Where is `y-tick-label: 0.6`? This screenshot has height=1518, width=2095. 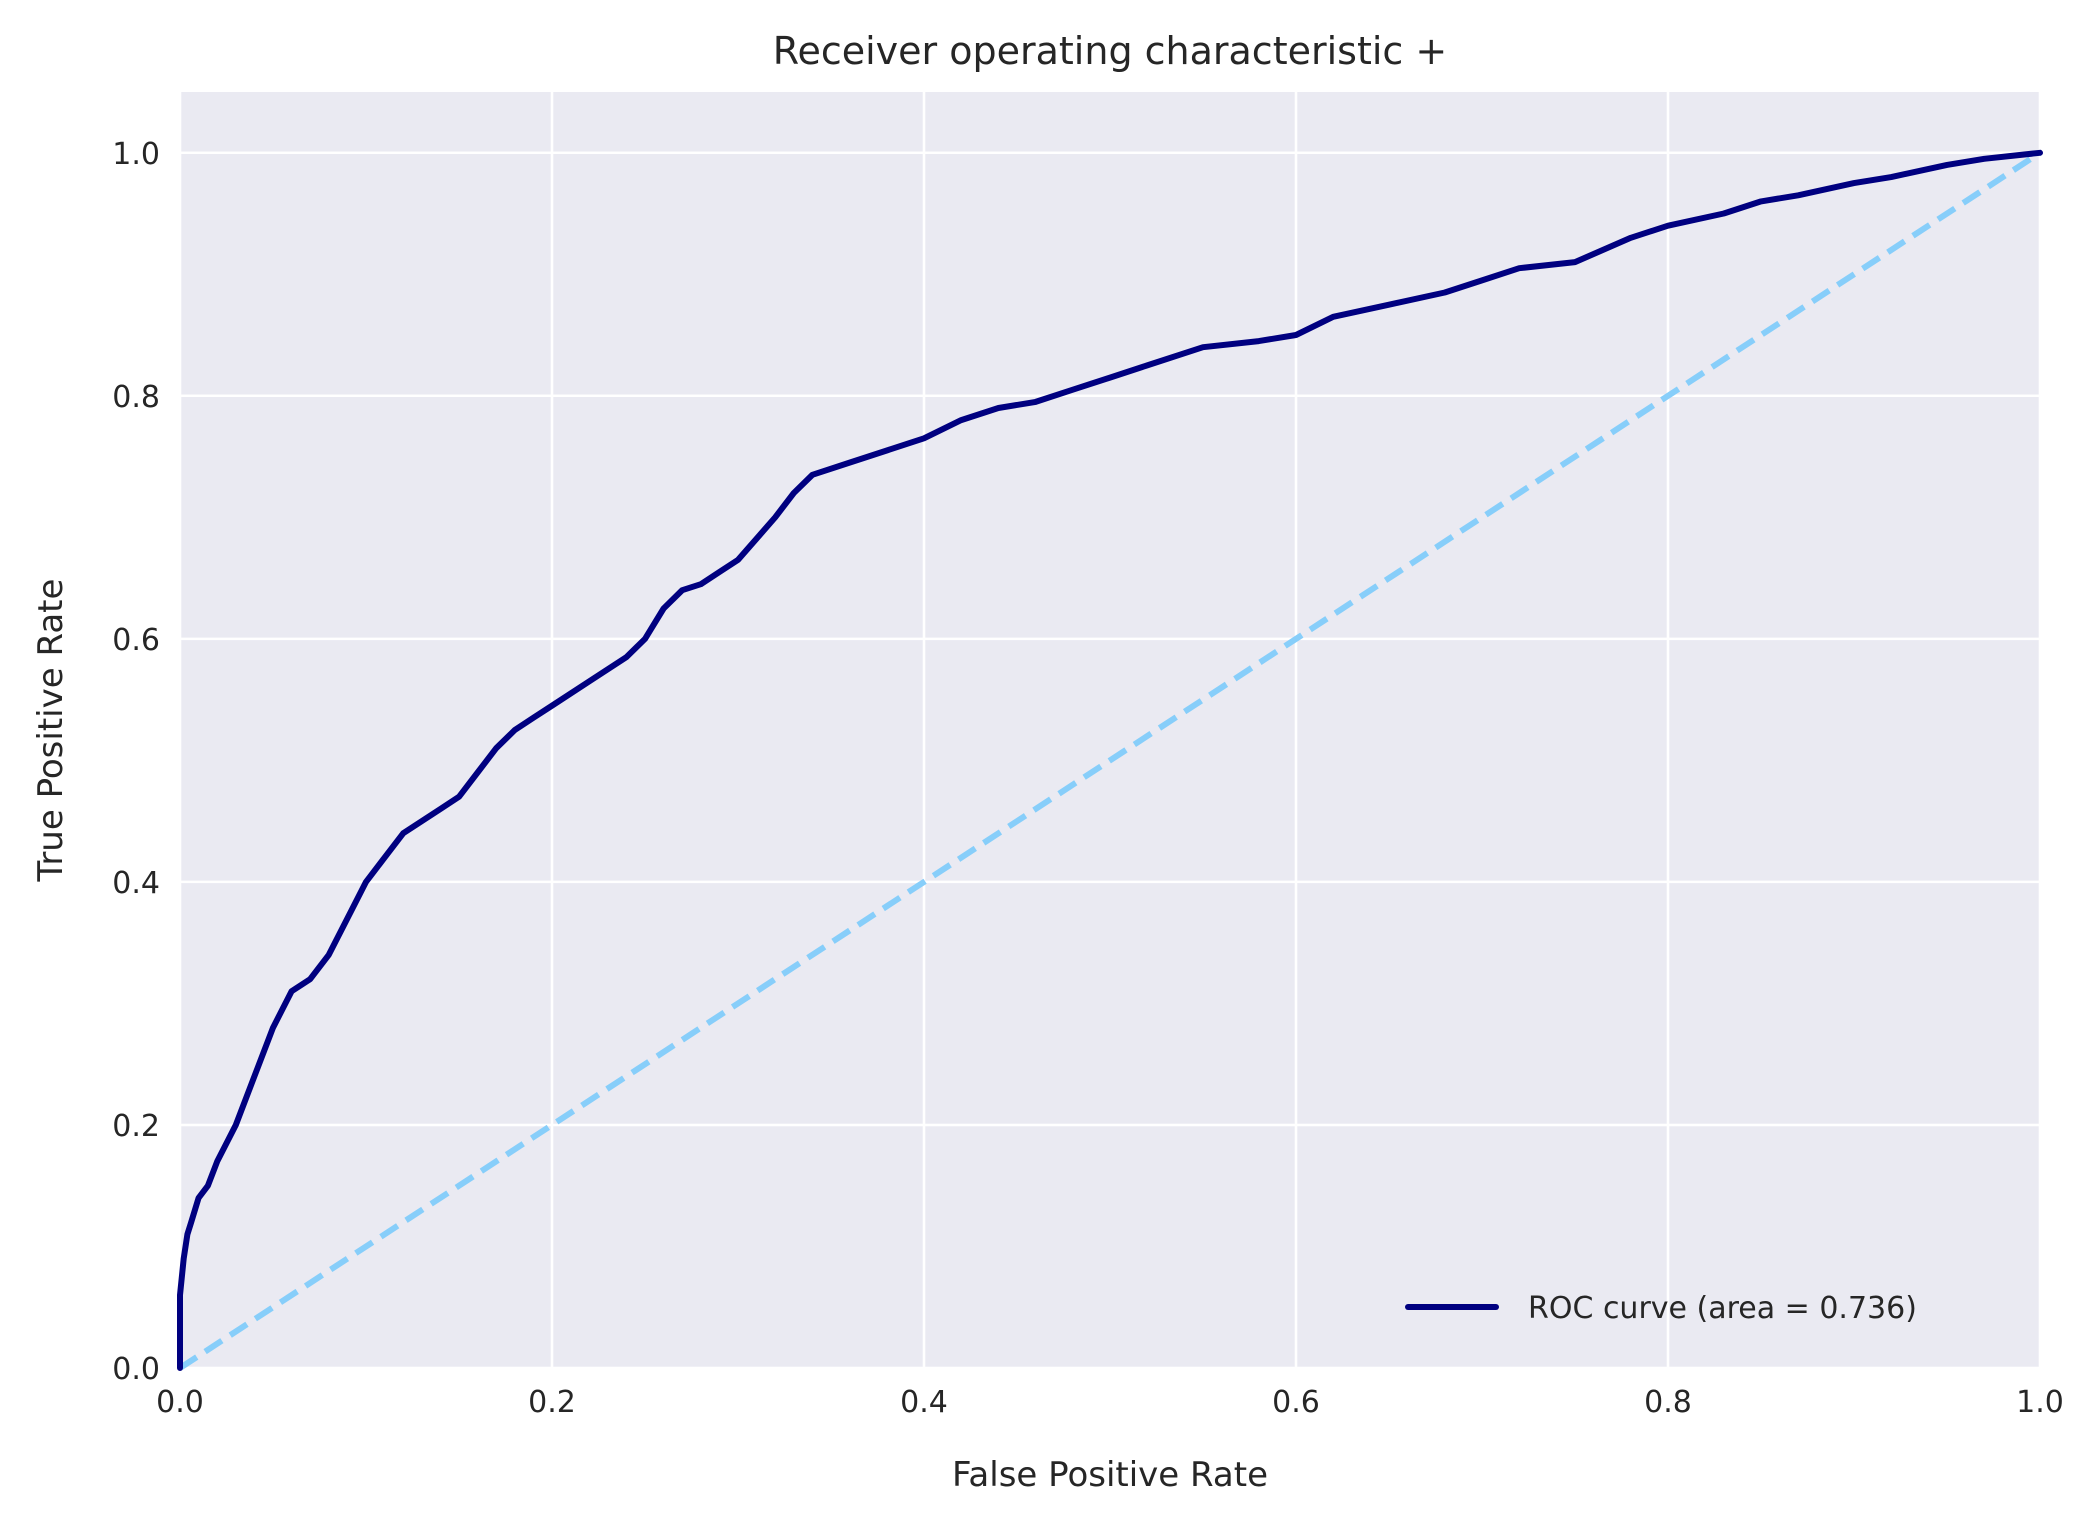
y-tick-label: 0.6 is located at coordinates (136, 640).